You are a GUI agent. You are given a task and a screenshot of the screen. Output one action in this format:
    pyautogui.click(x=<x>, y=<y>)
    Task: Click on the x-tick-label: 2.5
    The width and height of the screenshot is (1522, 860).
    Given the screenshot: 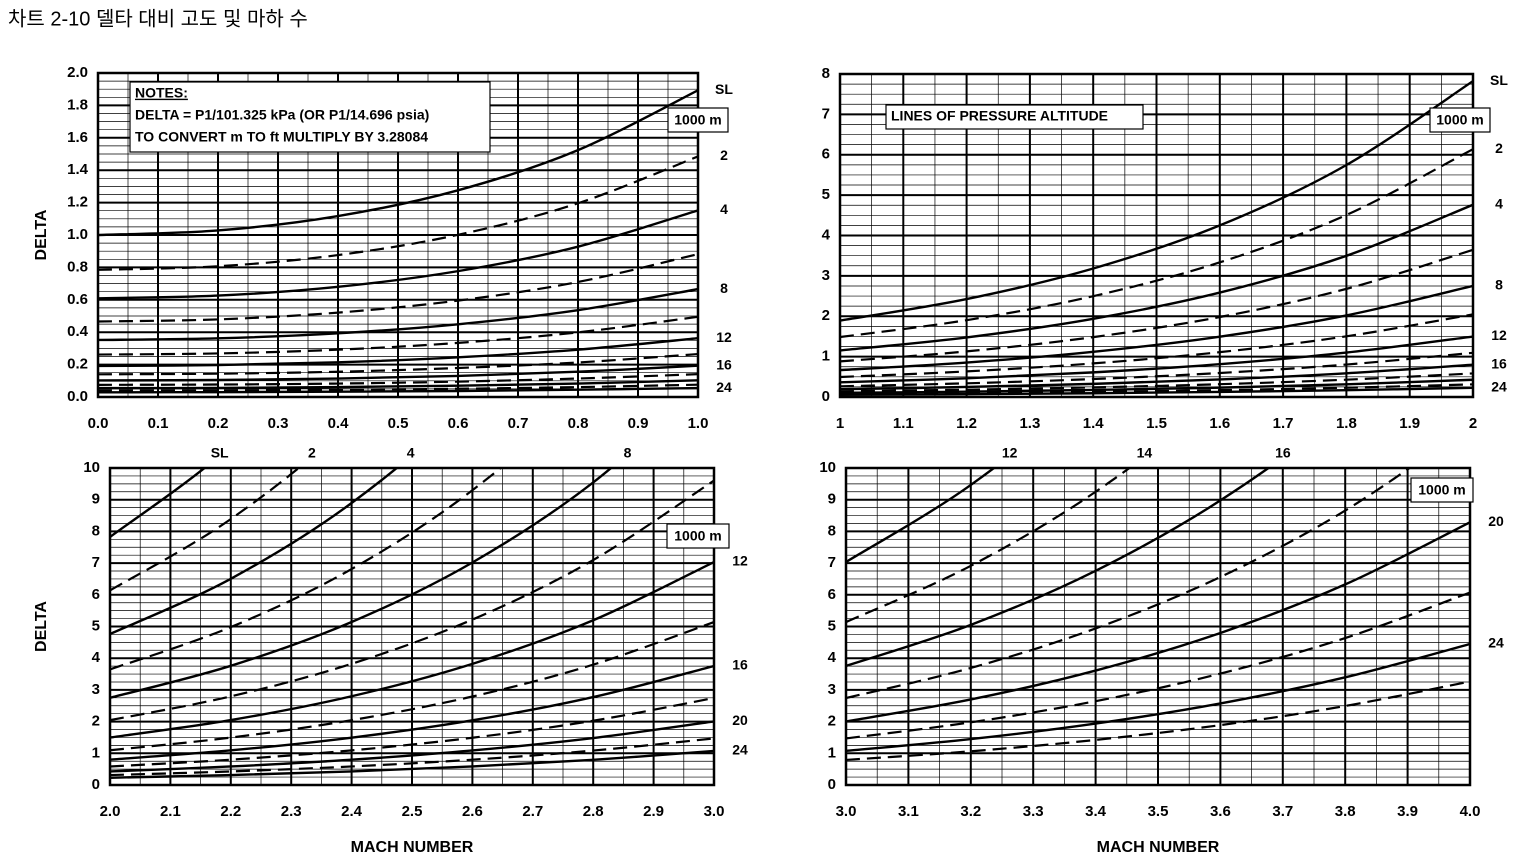 What is the action you would take?
    pyautogui.click(x=412, y=811)
    